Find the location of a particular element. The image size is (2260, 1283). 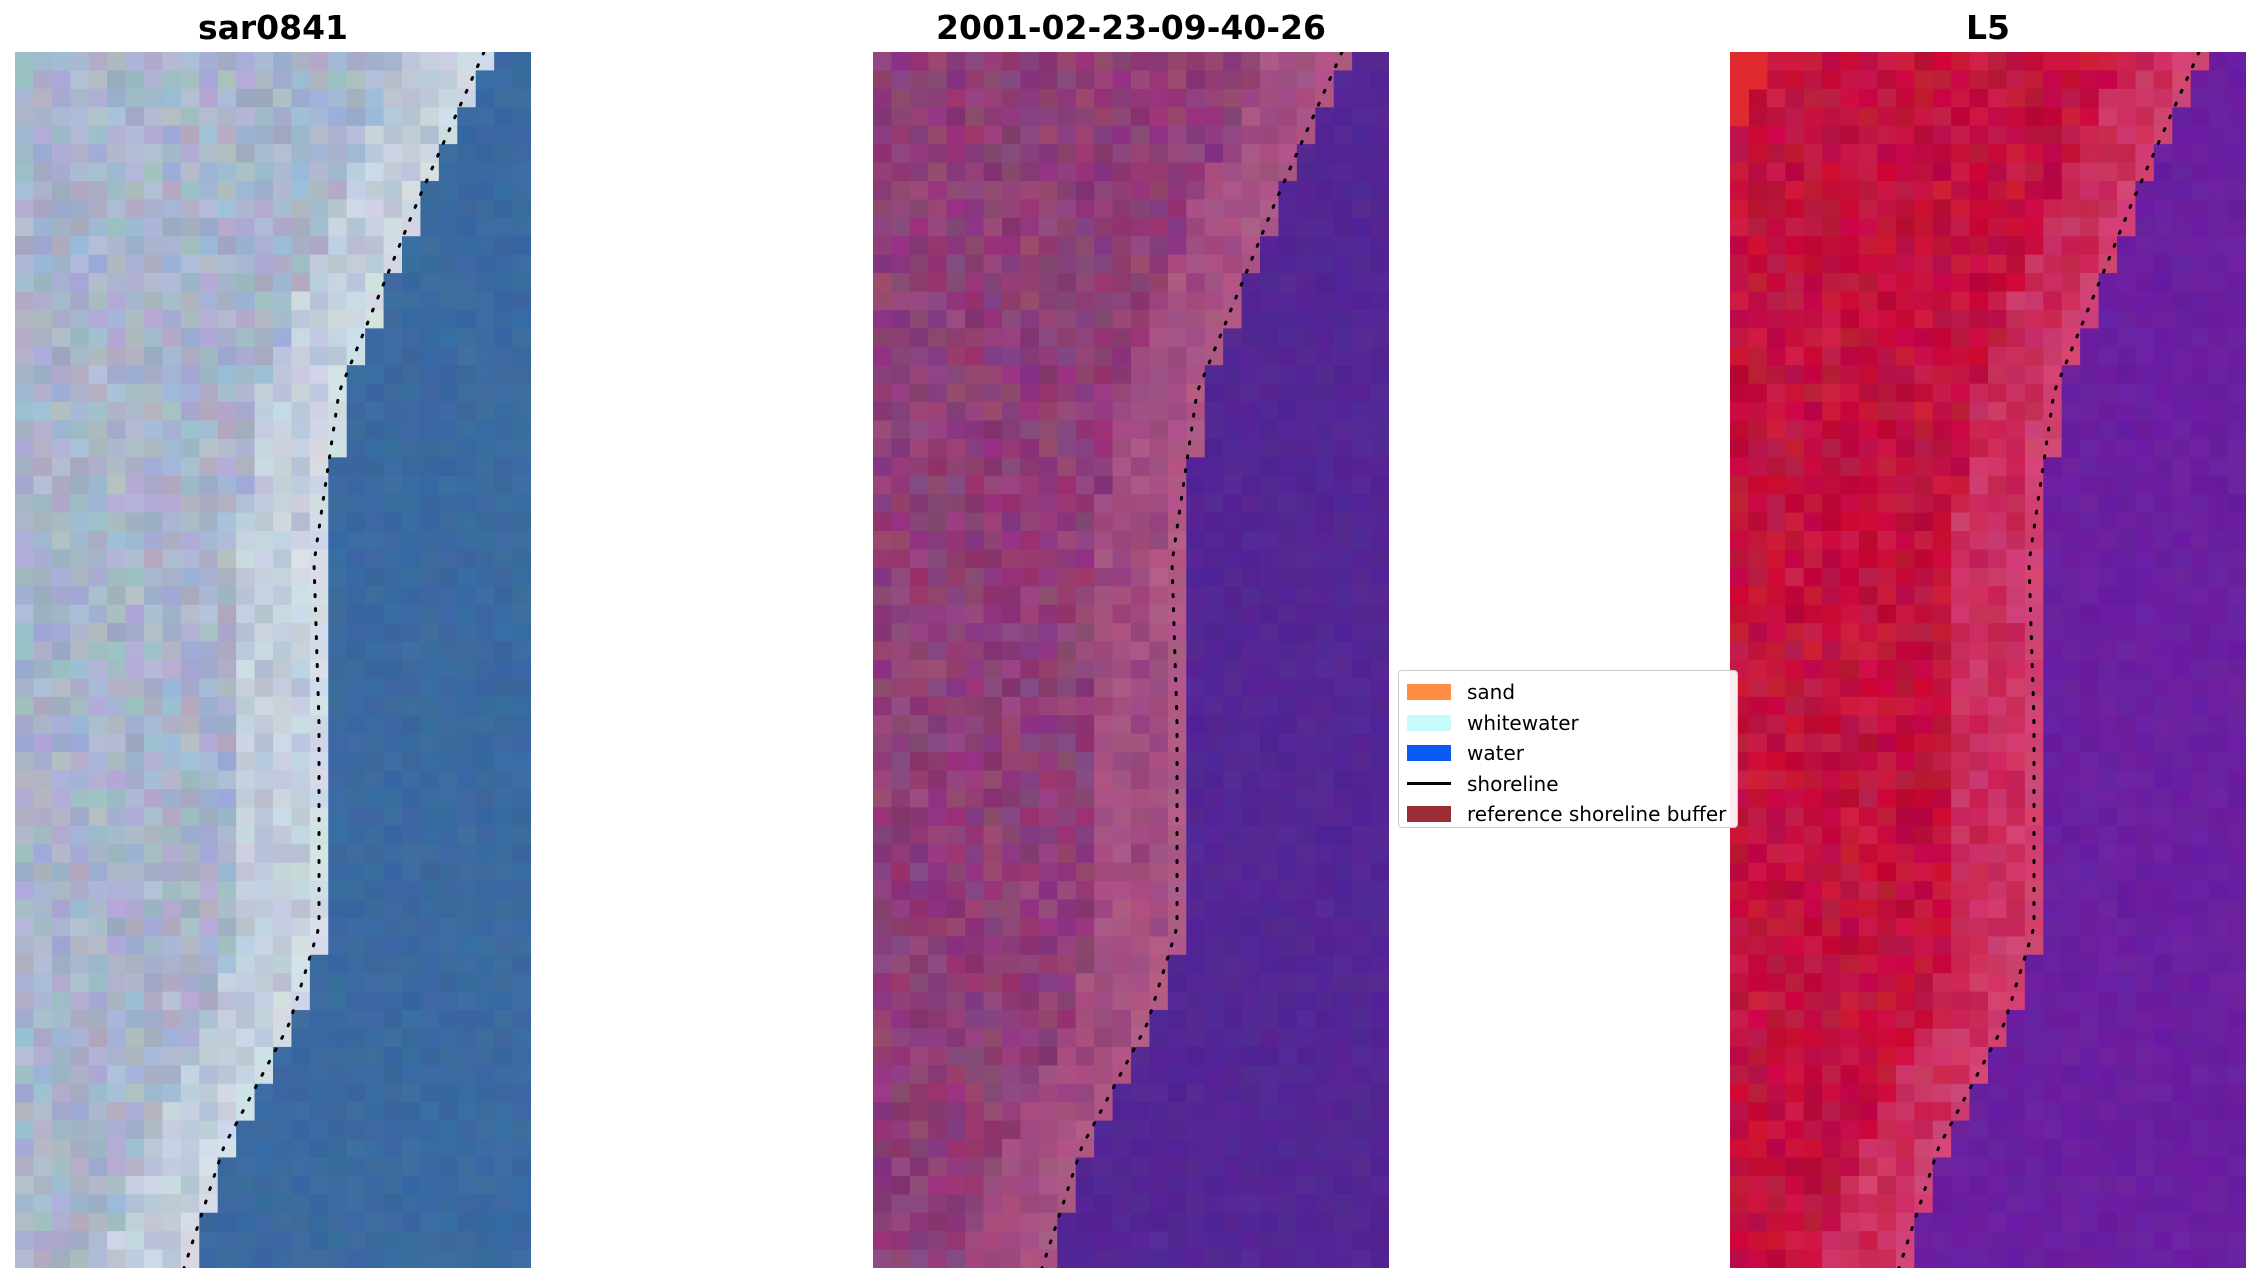

reference-buffer-swatch is located at coordinates (1429, 814).